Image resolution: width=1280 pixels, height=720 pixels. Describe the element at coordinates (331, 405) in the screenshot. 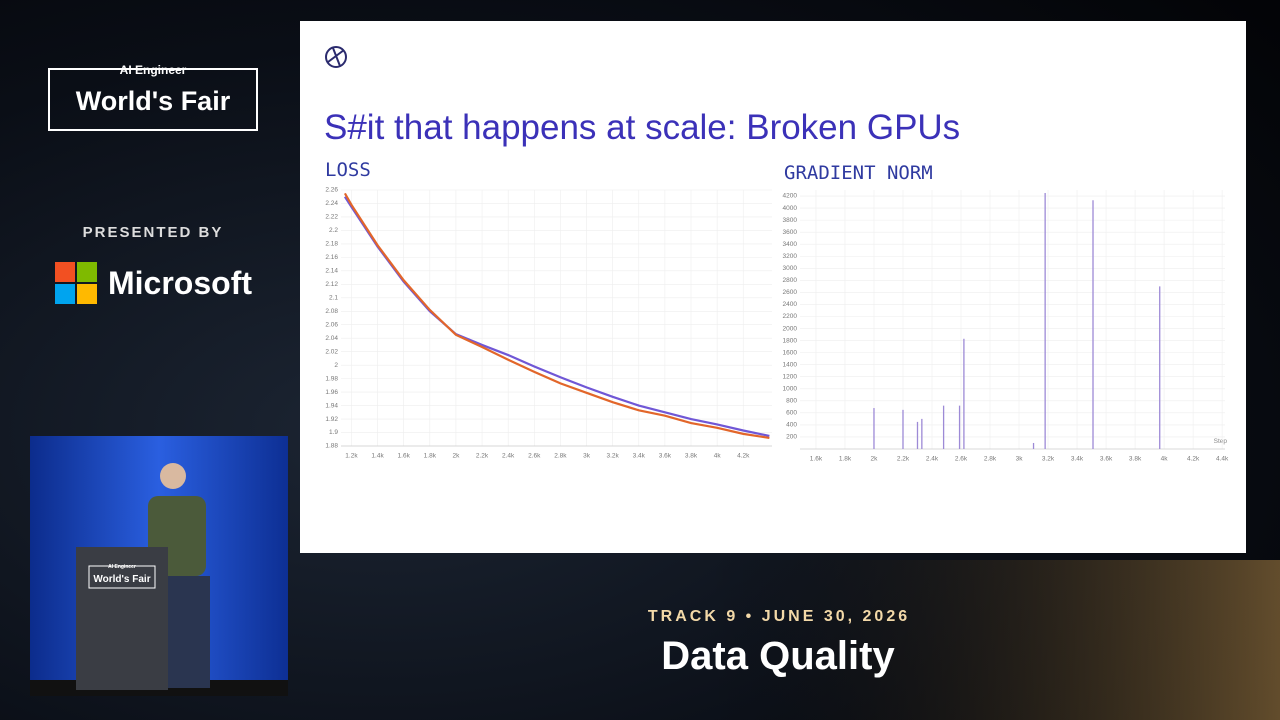

I see `y-tick-label: 1.94` at that location.